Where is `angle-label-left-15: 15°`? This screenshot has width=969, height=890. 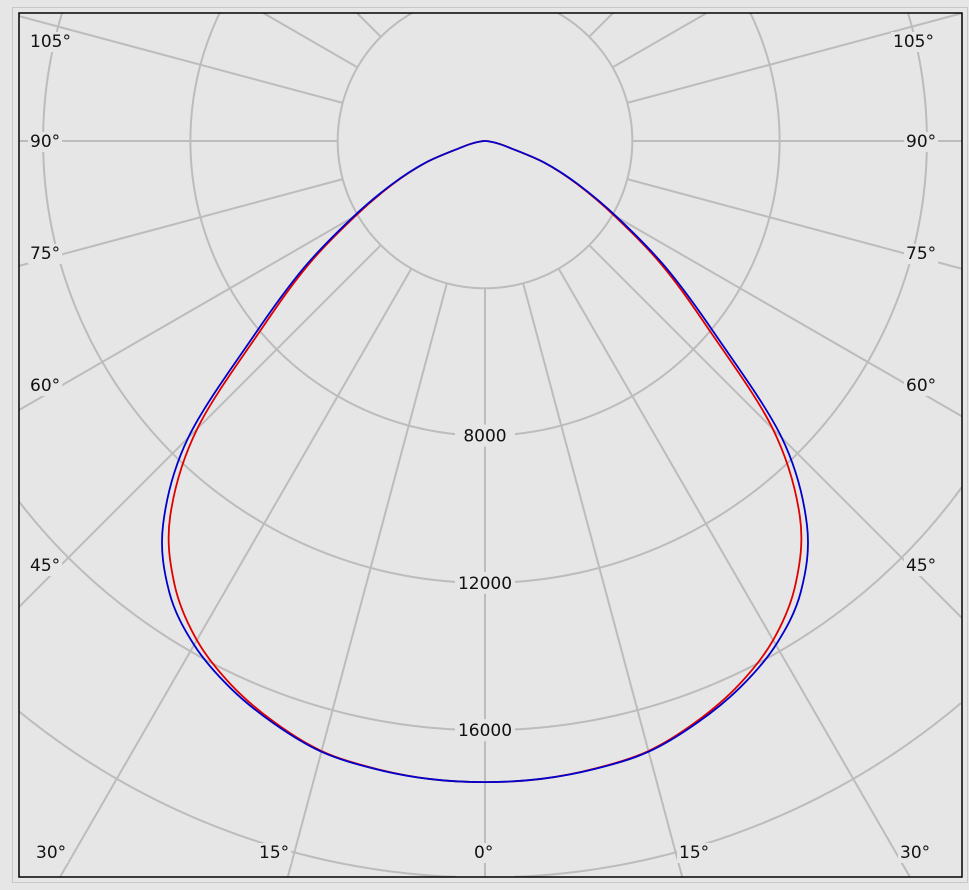 angle-label-left-15: 15° is located at coordinates (274, 853).